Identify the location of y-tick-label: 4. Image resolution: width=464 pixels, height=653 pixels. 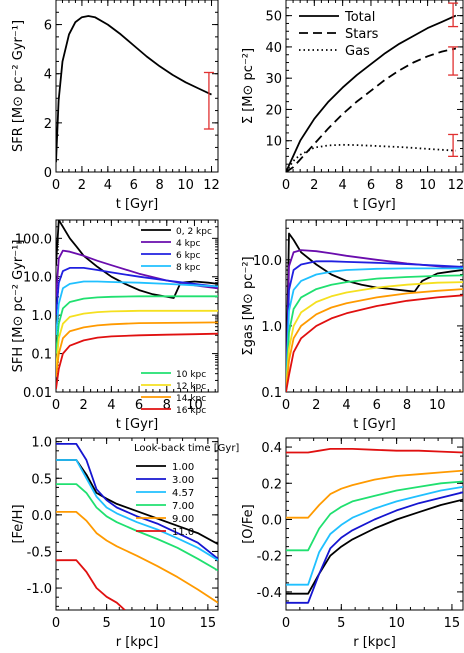
(48, 75).